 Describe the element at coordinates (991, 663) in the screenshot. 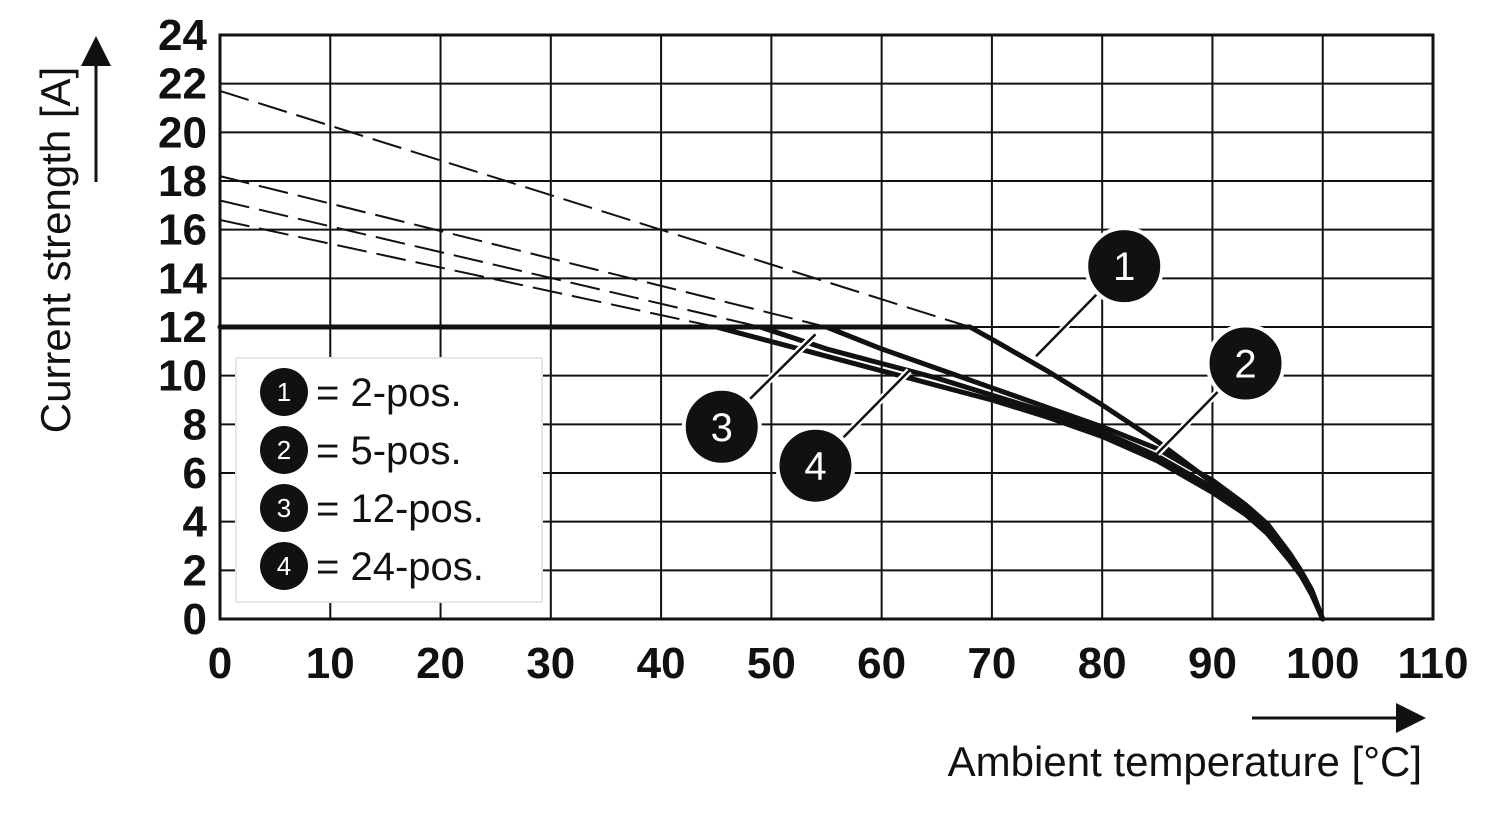

I see `x-tick-label-70: 70` at that location.